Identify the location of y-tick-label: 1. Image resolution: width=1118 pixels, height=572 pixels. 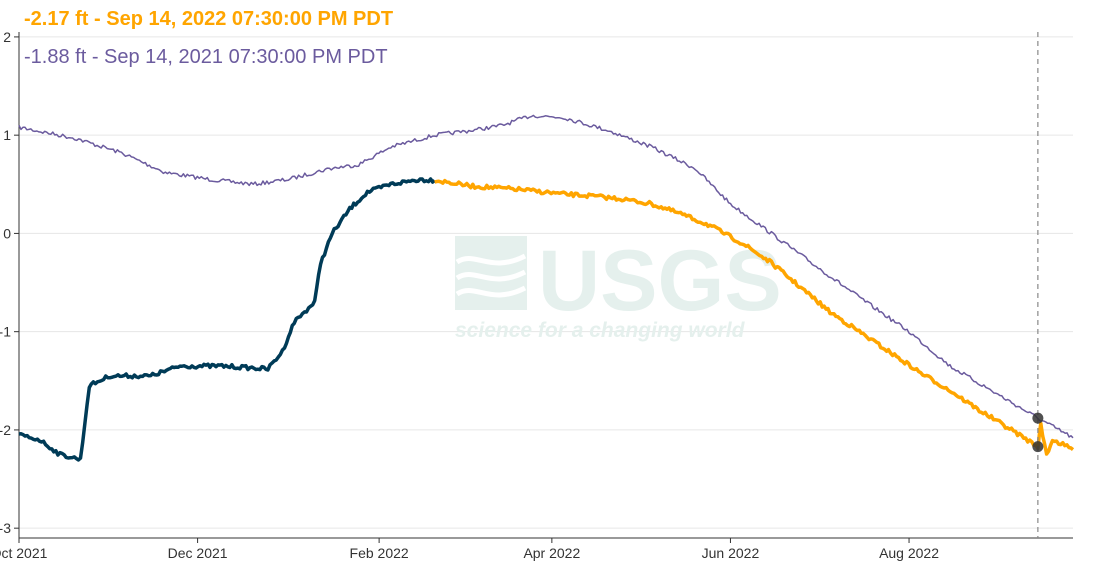
(7, 135).